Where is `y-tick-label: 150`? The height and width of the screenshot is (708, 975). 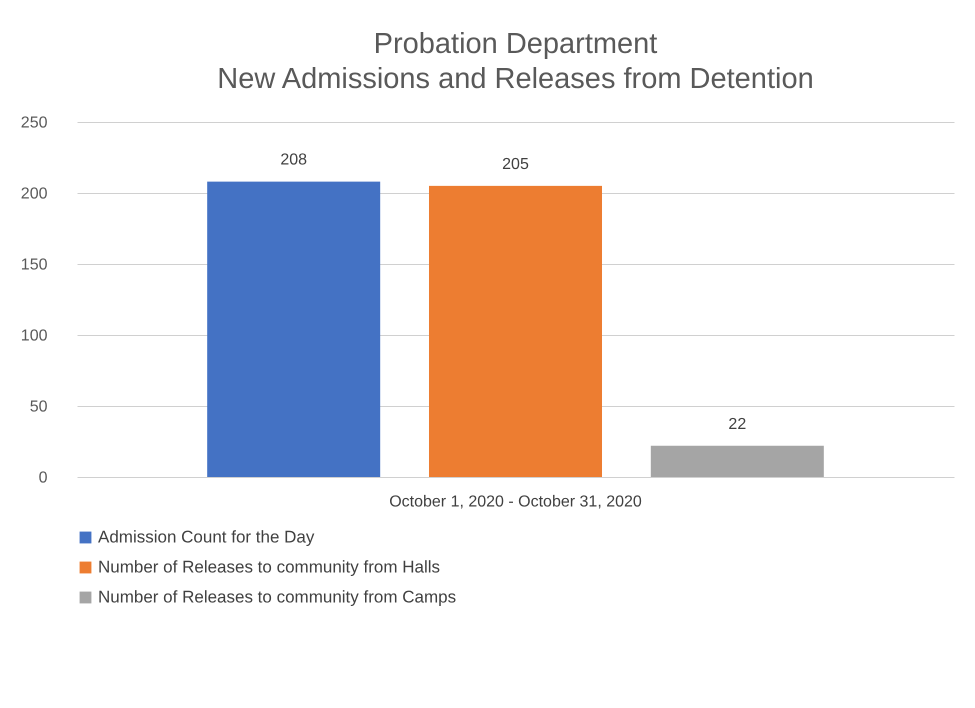
y-tick-label: 150 is located at coordinates (34, 265).